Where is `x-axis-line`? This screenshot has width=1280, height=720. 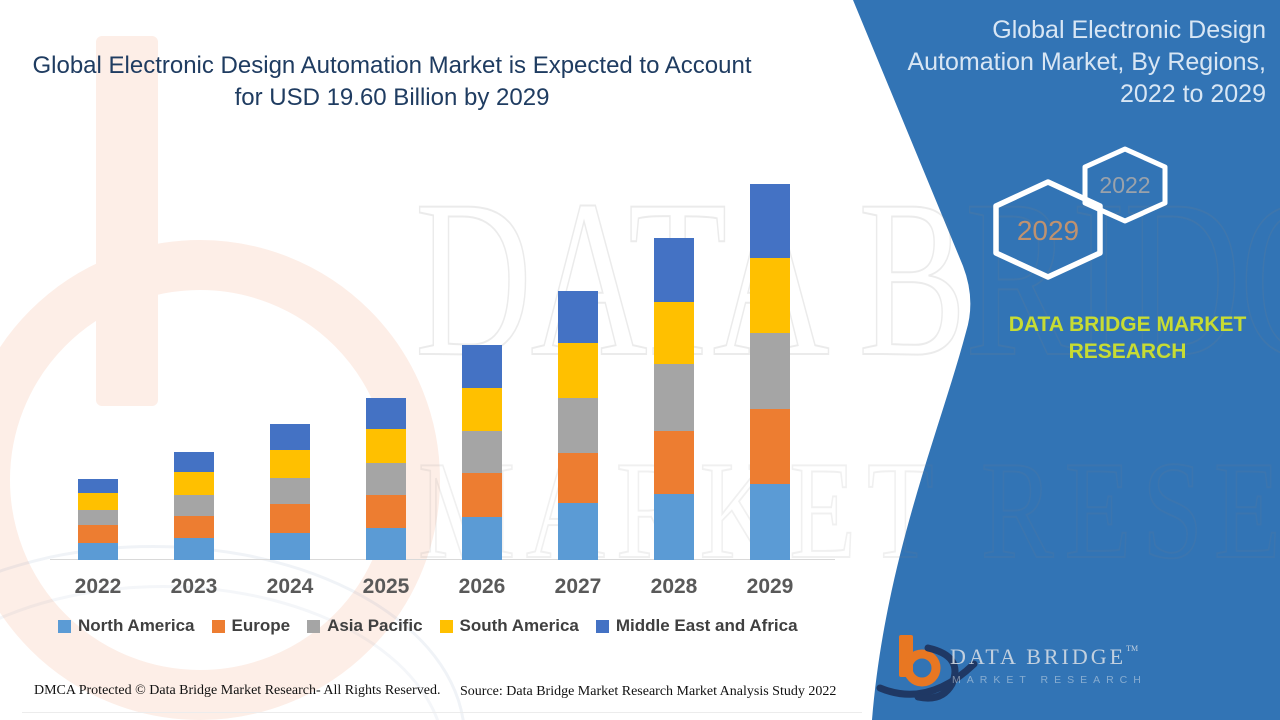 x-axis-line is located at coordinates (442, 559).